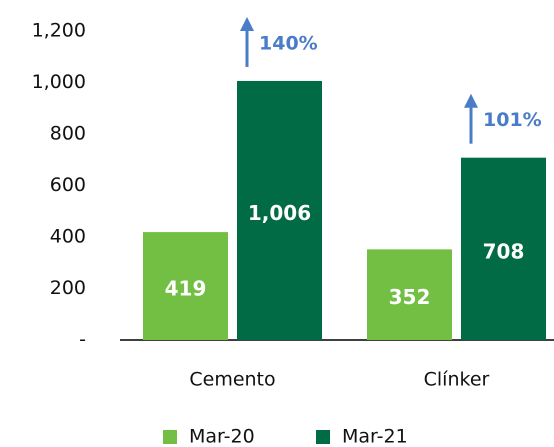 The width and height of the screenshot is (554, 447). I want to click on y-tick-label: -, so click(82, 340).